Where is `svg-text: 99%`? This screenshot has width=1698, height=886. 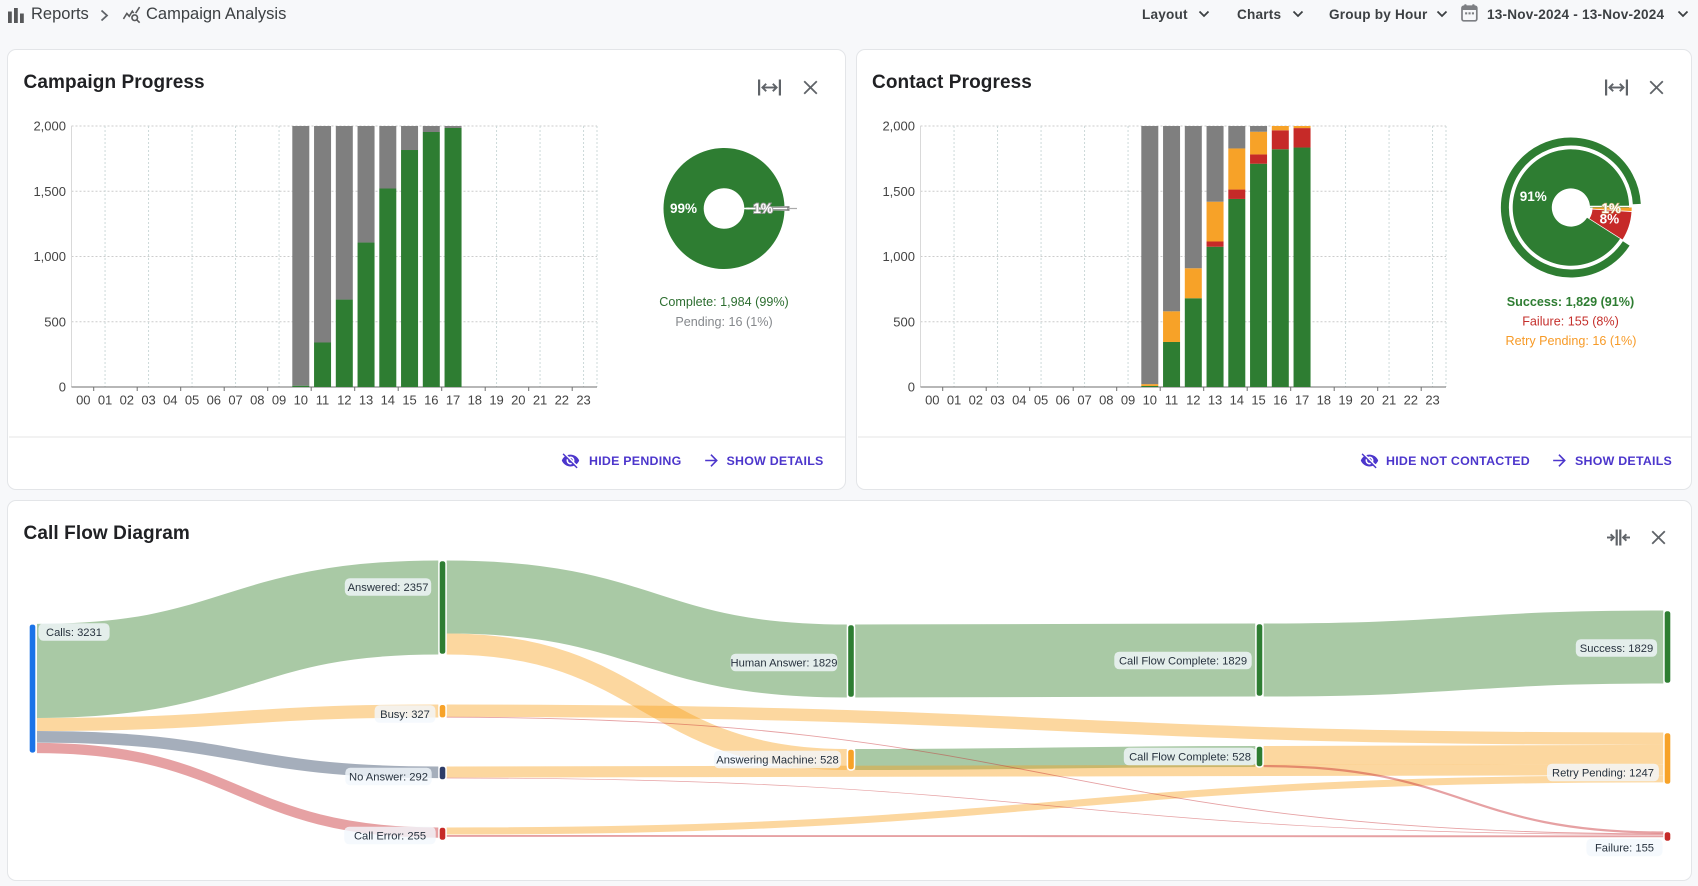
svg-text: 99% is located at coordinates (683, 208).